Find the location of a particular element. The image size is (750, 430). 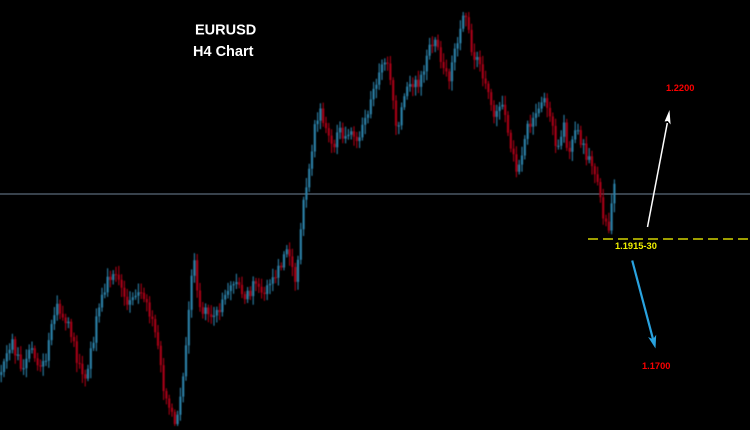

svg-text: 1.2200 is located at coordinates (680, 88).